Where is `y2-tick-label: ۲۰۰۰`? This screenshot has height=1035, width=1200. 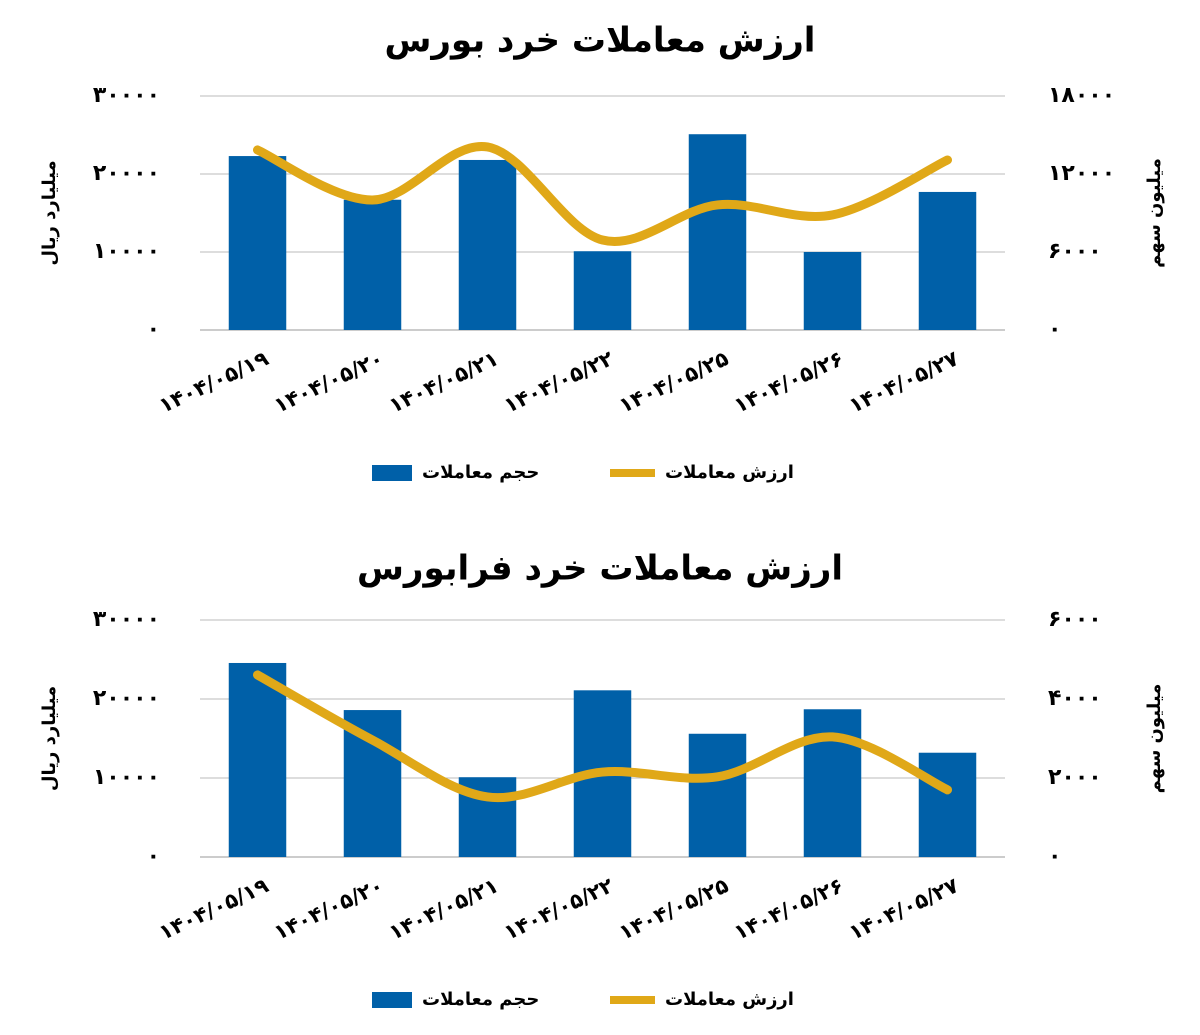 y2-tick-label: ۲۰۰۰ is located at coordinates (1075, 777).